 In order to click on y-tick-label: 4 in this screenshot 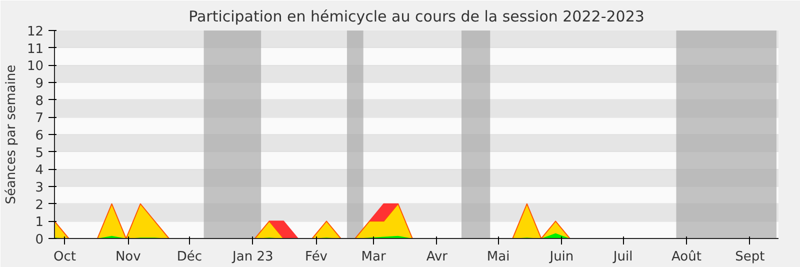, I will do `click(39, 170)`.